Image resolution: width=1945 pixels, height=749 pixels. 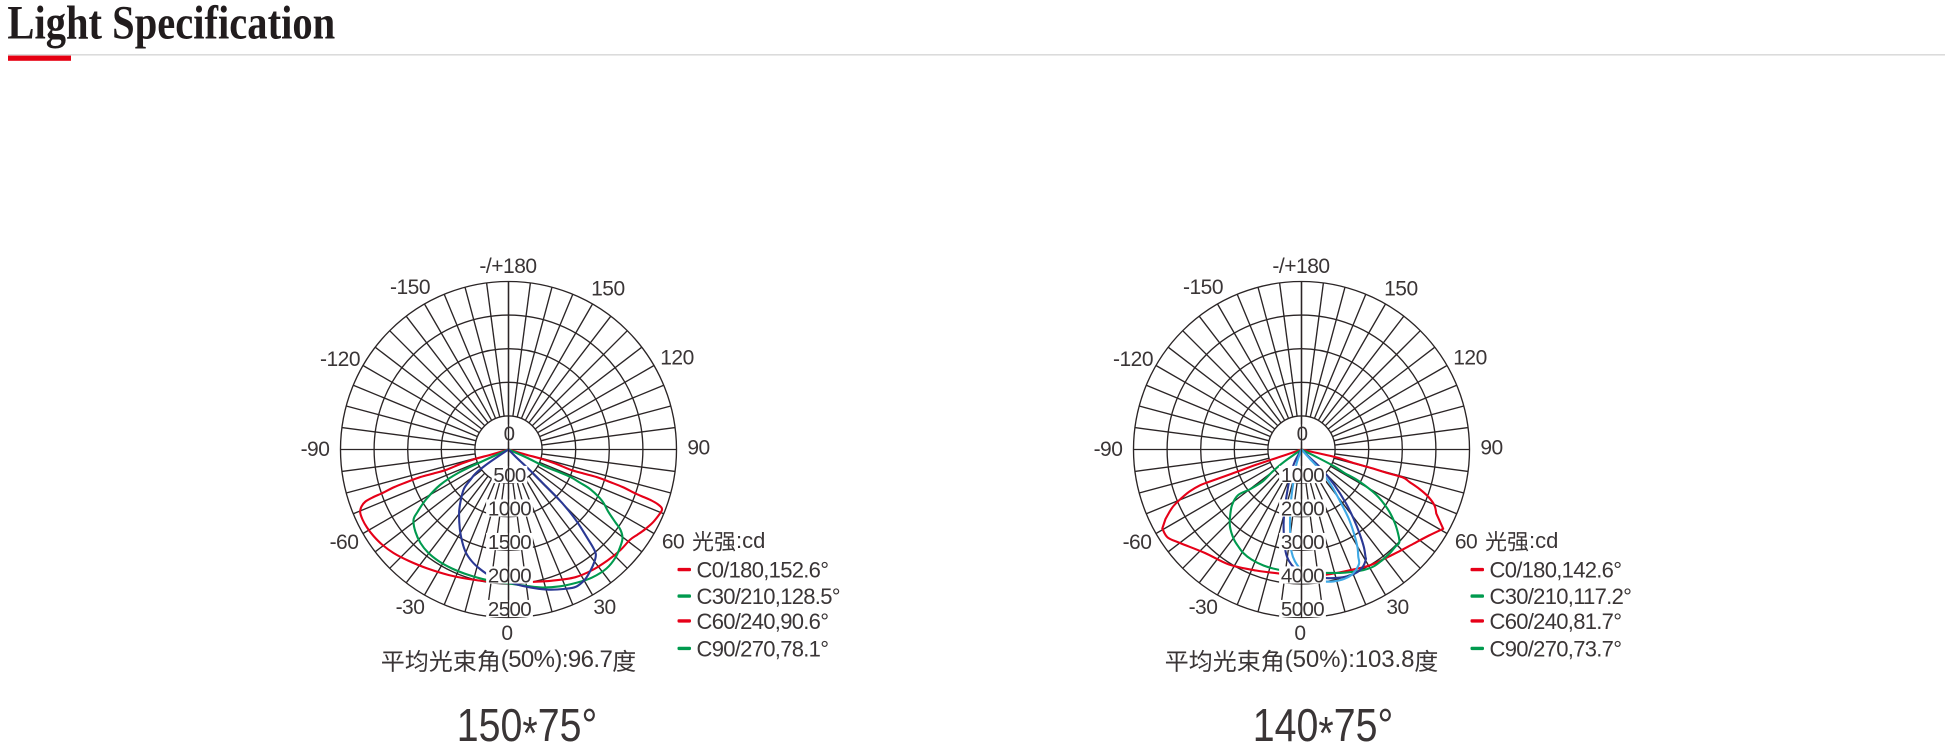 I want to click on svg-text: C0/180,152.6°, so click(x=763, y=570).